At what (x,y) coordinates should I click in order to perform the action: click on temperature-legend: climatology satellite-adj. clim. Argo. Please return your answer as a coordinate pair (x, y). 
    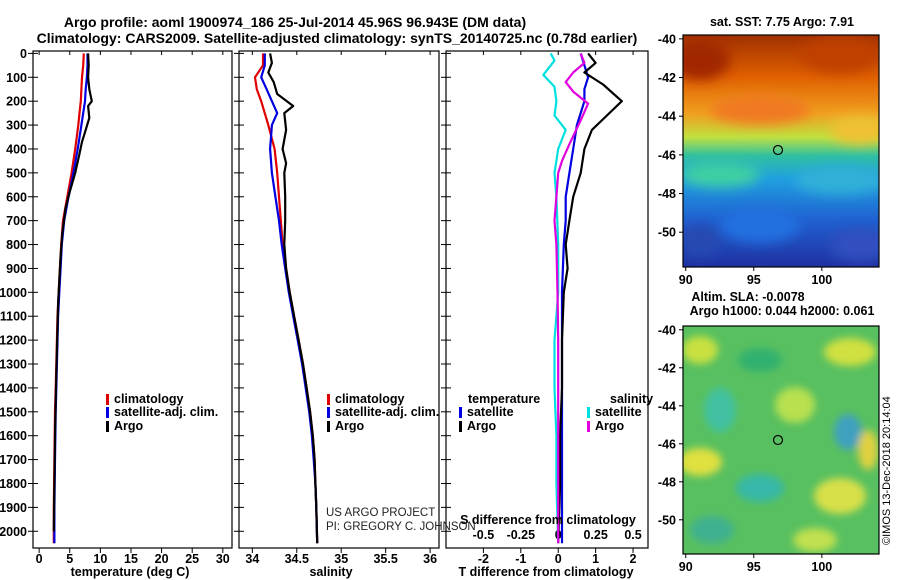
    Looking at the image, I should click on (162, 412).